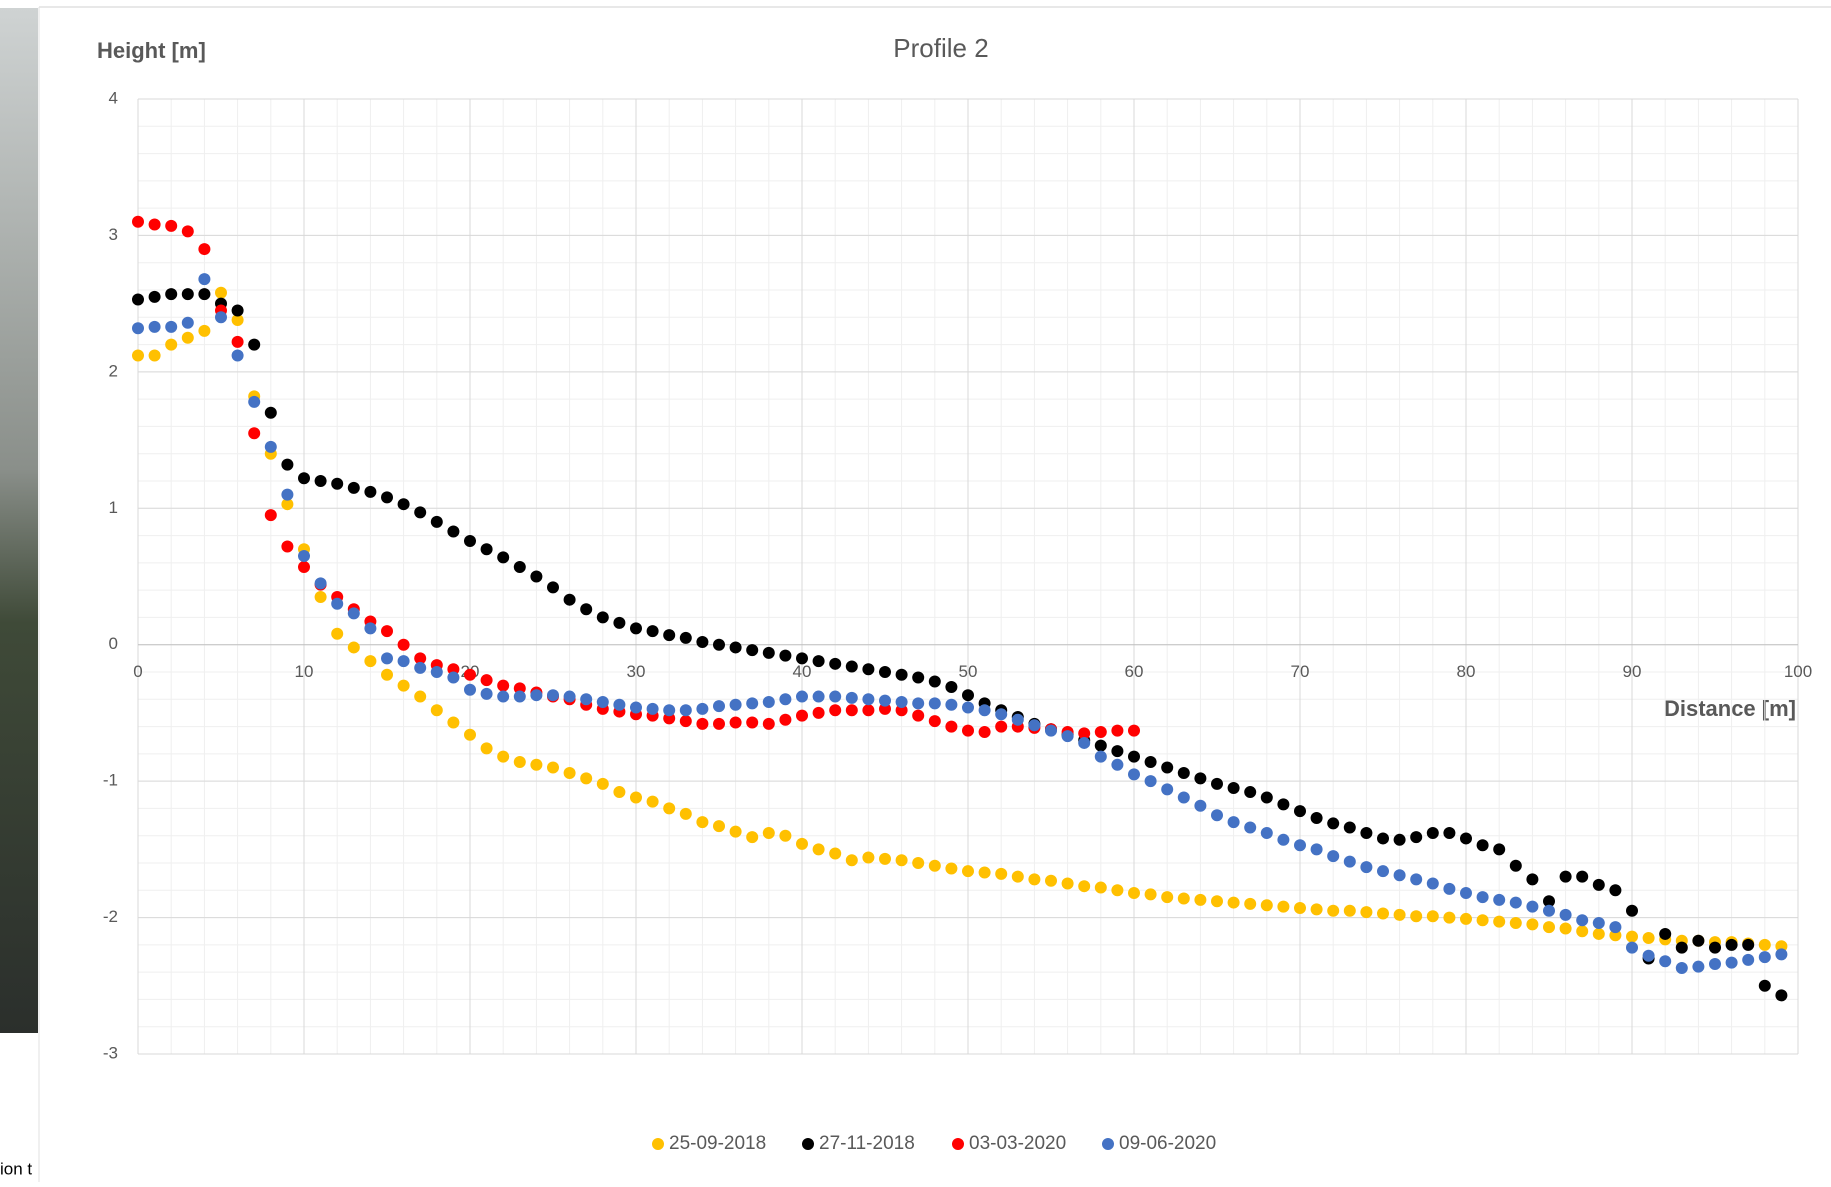 This screenshot has width=1831, height=1187. Describe the element at coordinates (940, 48) in the screenshot. I see `chart-title: Profile 2` at that location.